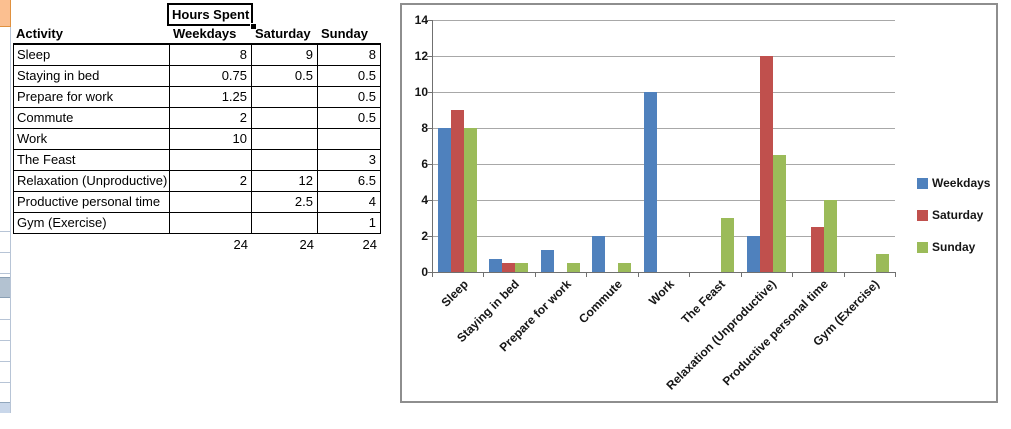 This screenshot has width=1011, height=429. What do you see at coordinates (5, 407) in the screenshot?
I see `highlighted-cell-blue` at bounding box center [5, 407].